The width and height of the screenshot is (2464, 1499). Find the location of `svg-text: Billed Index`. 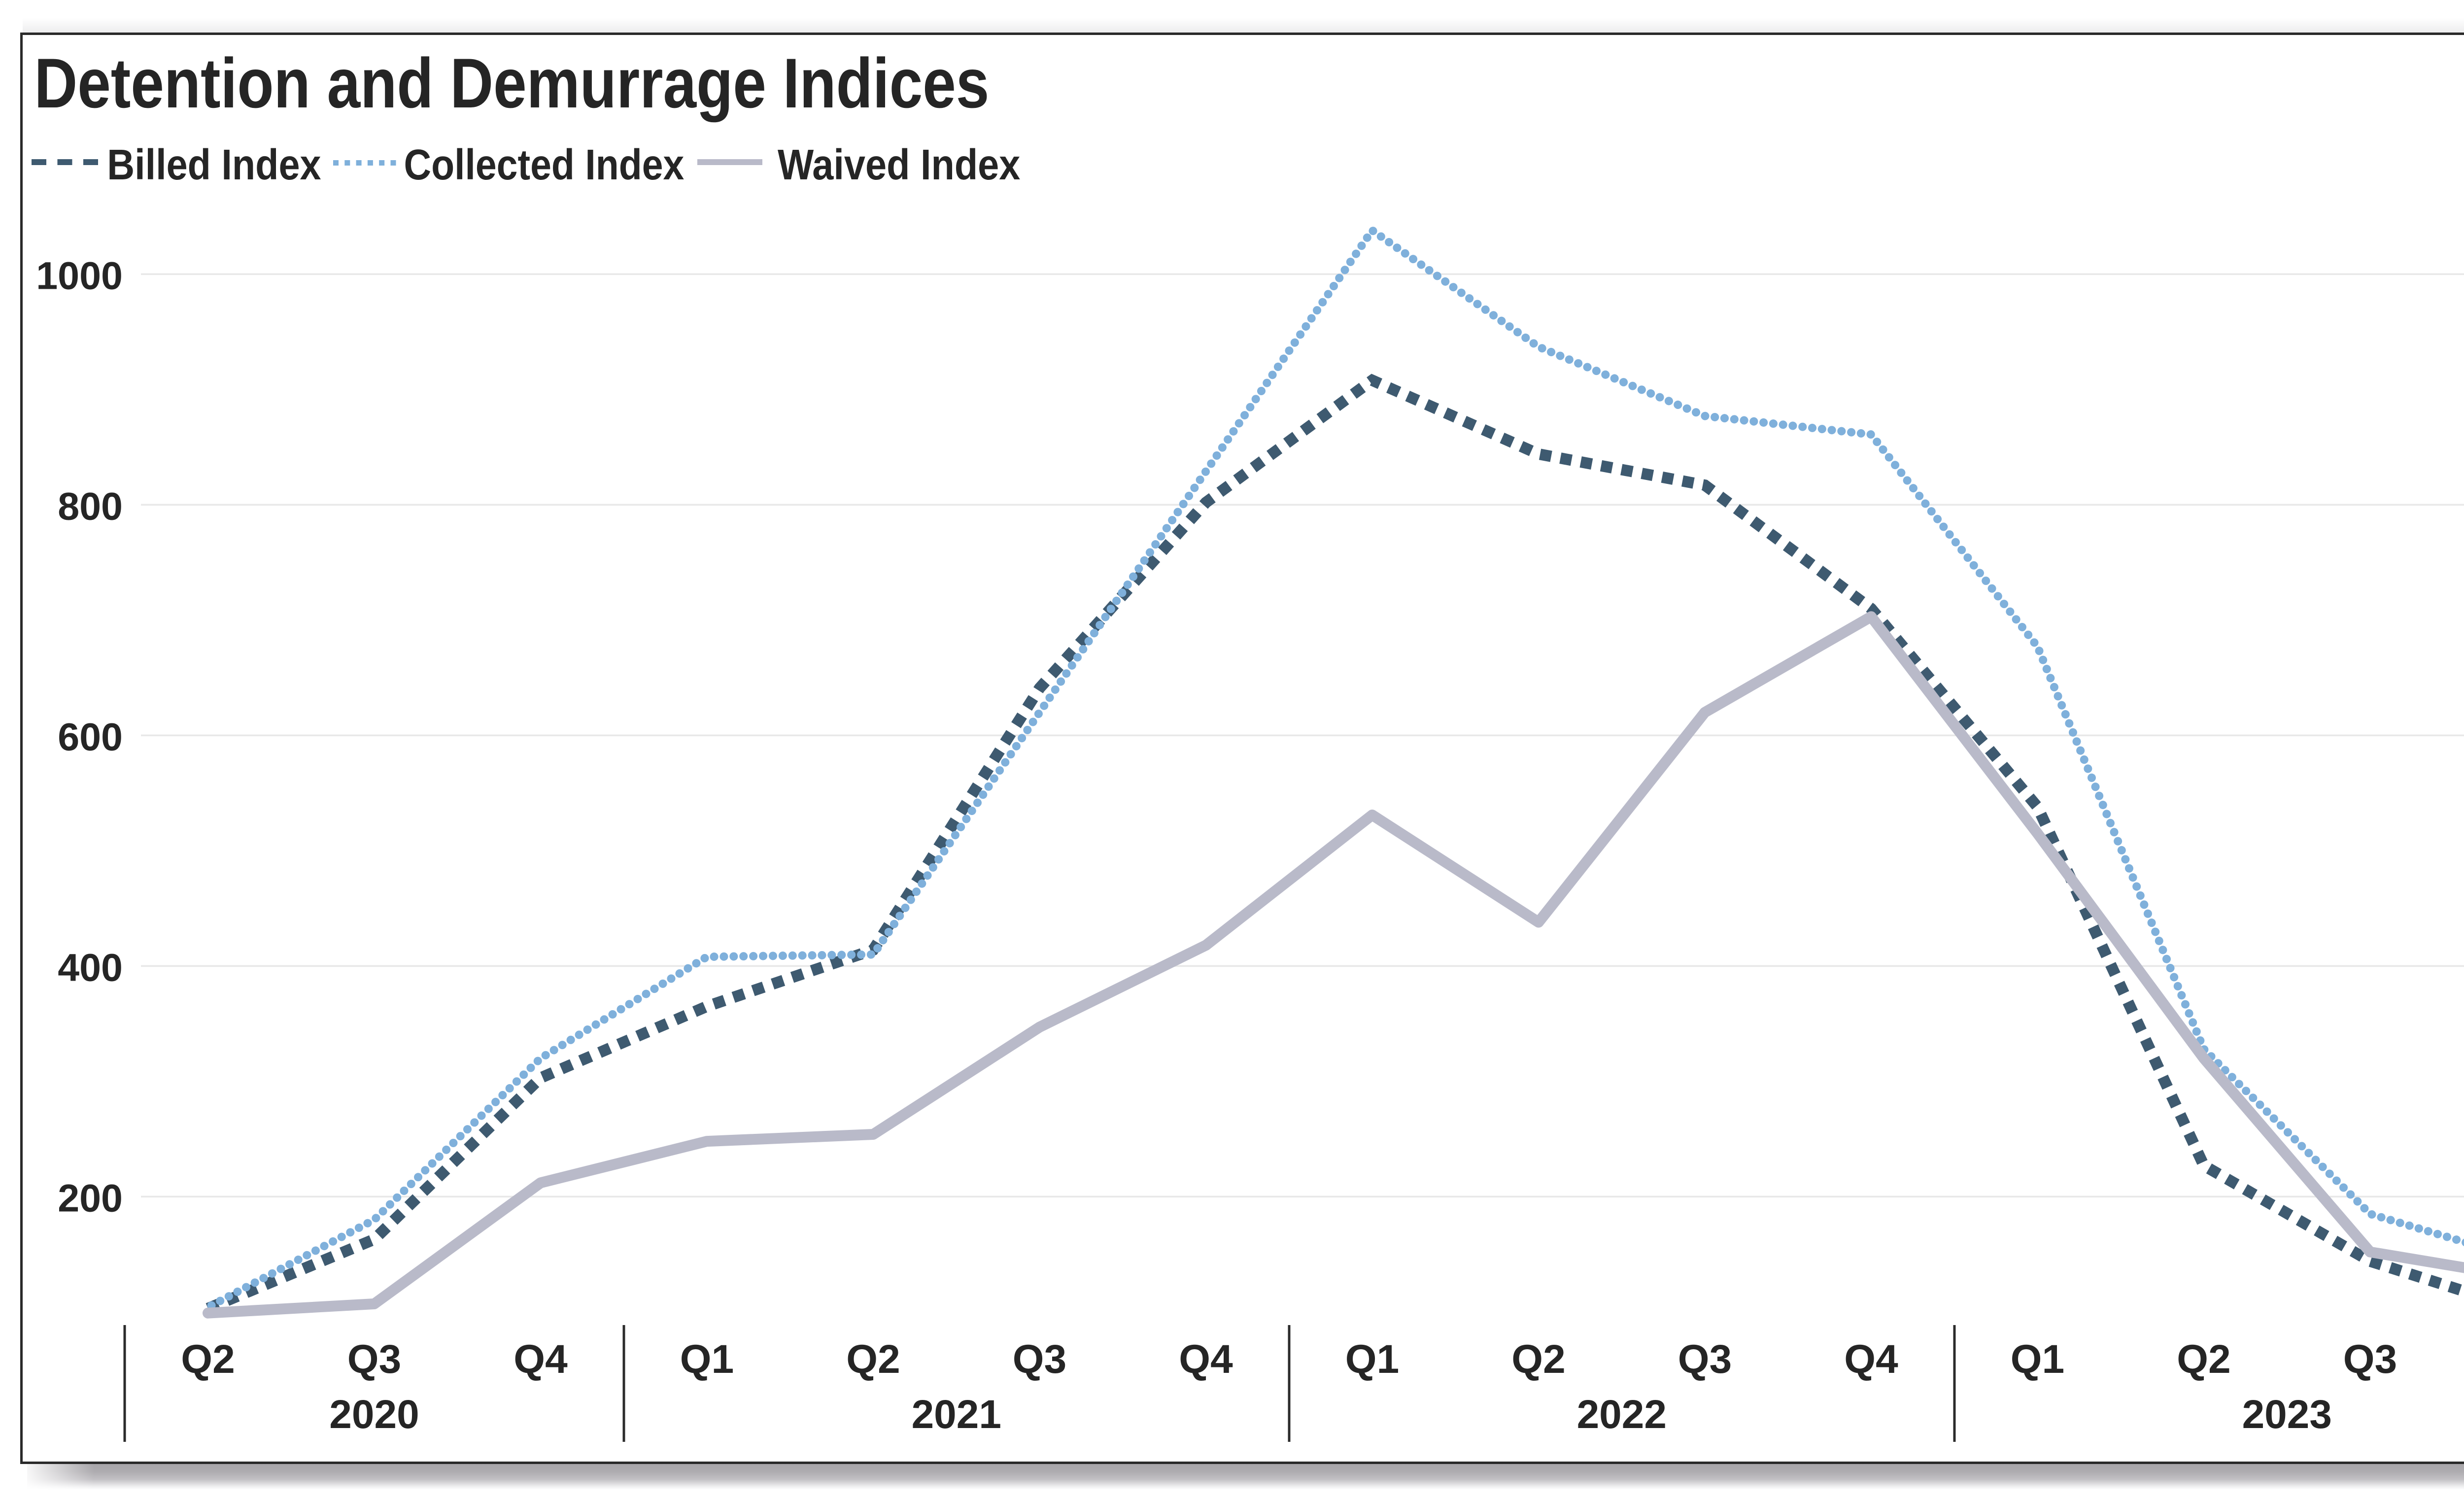

svg-text: Billed Index is located at coordinates (214, 165).